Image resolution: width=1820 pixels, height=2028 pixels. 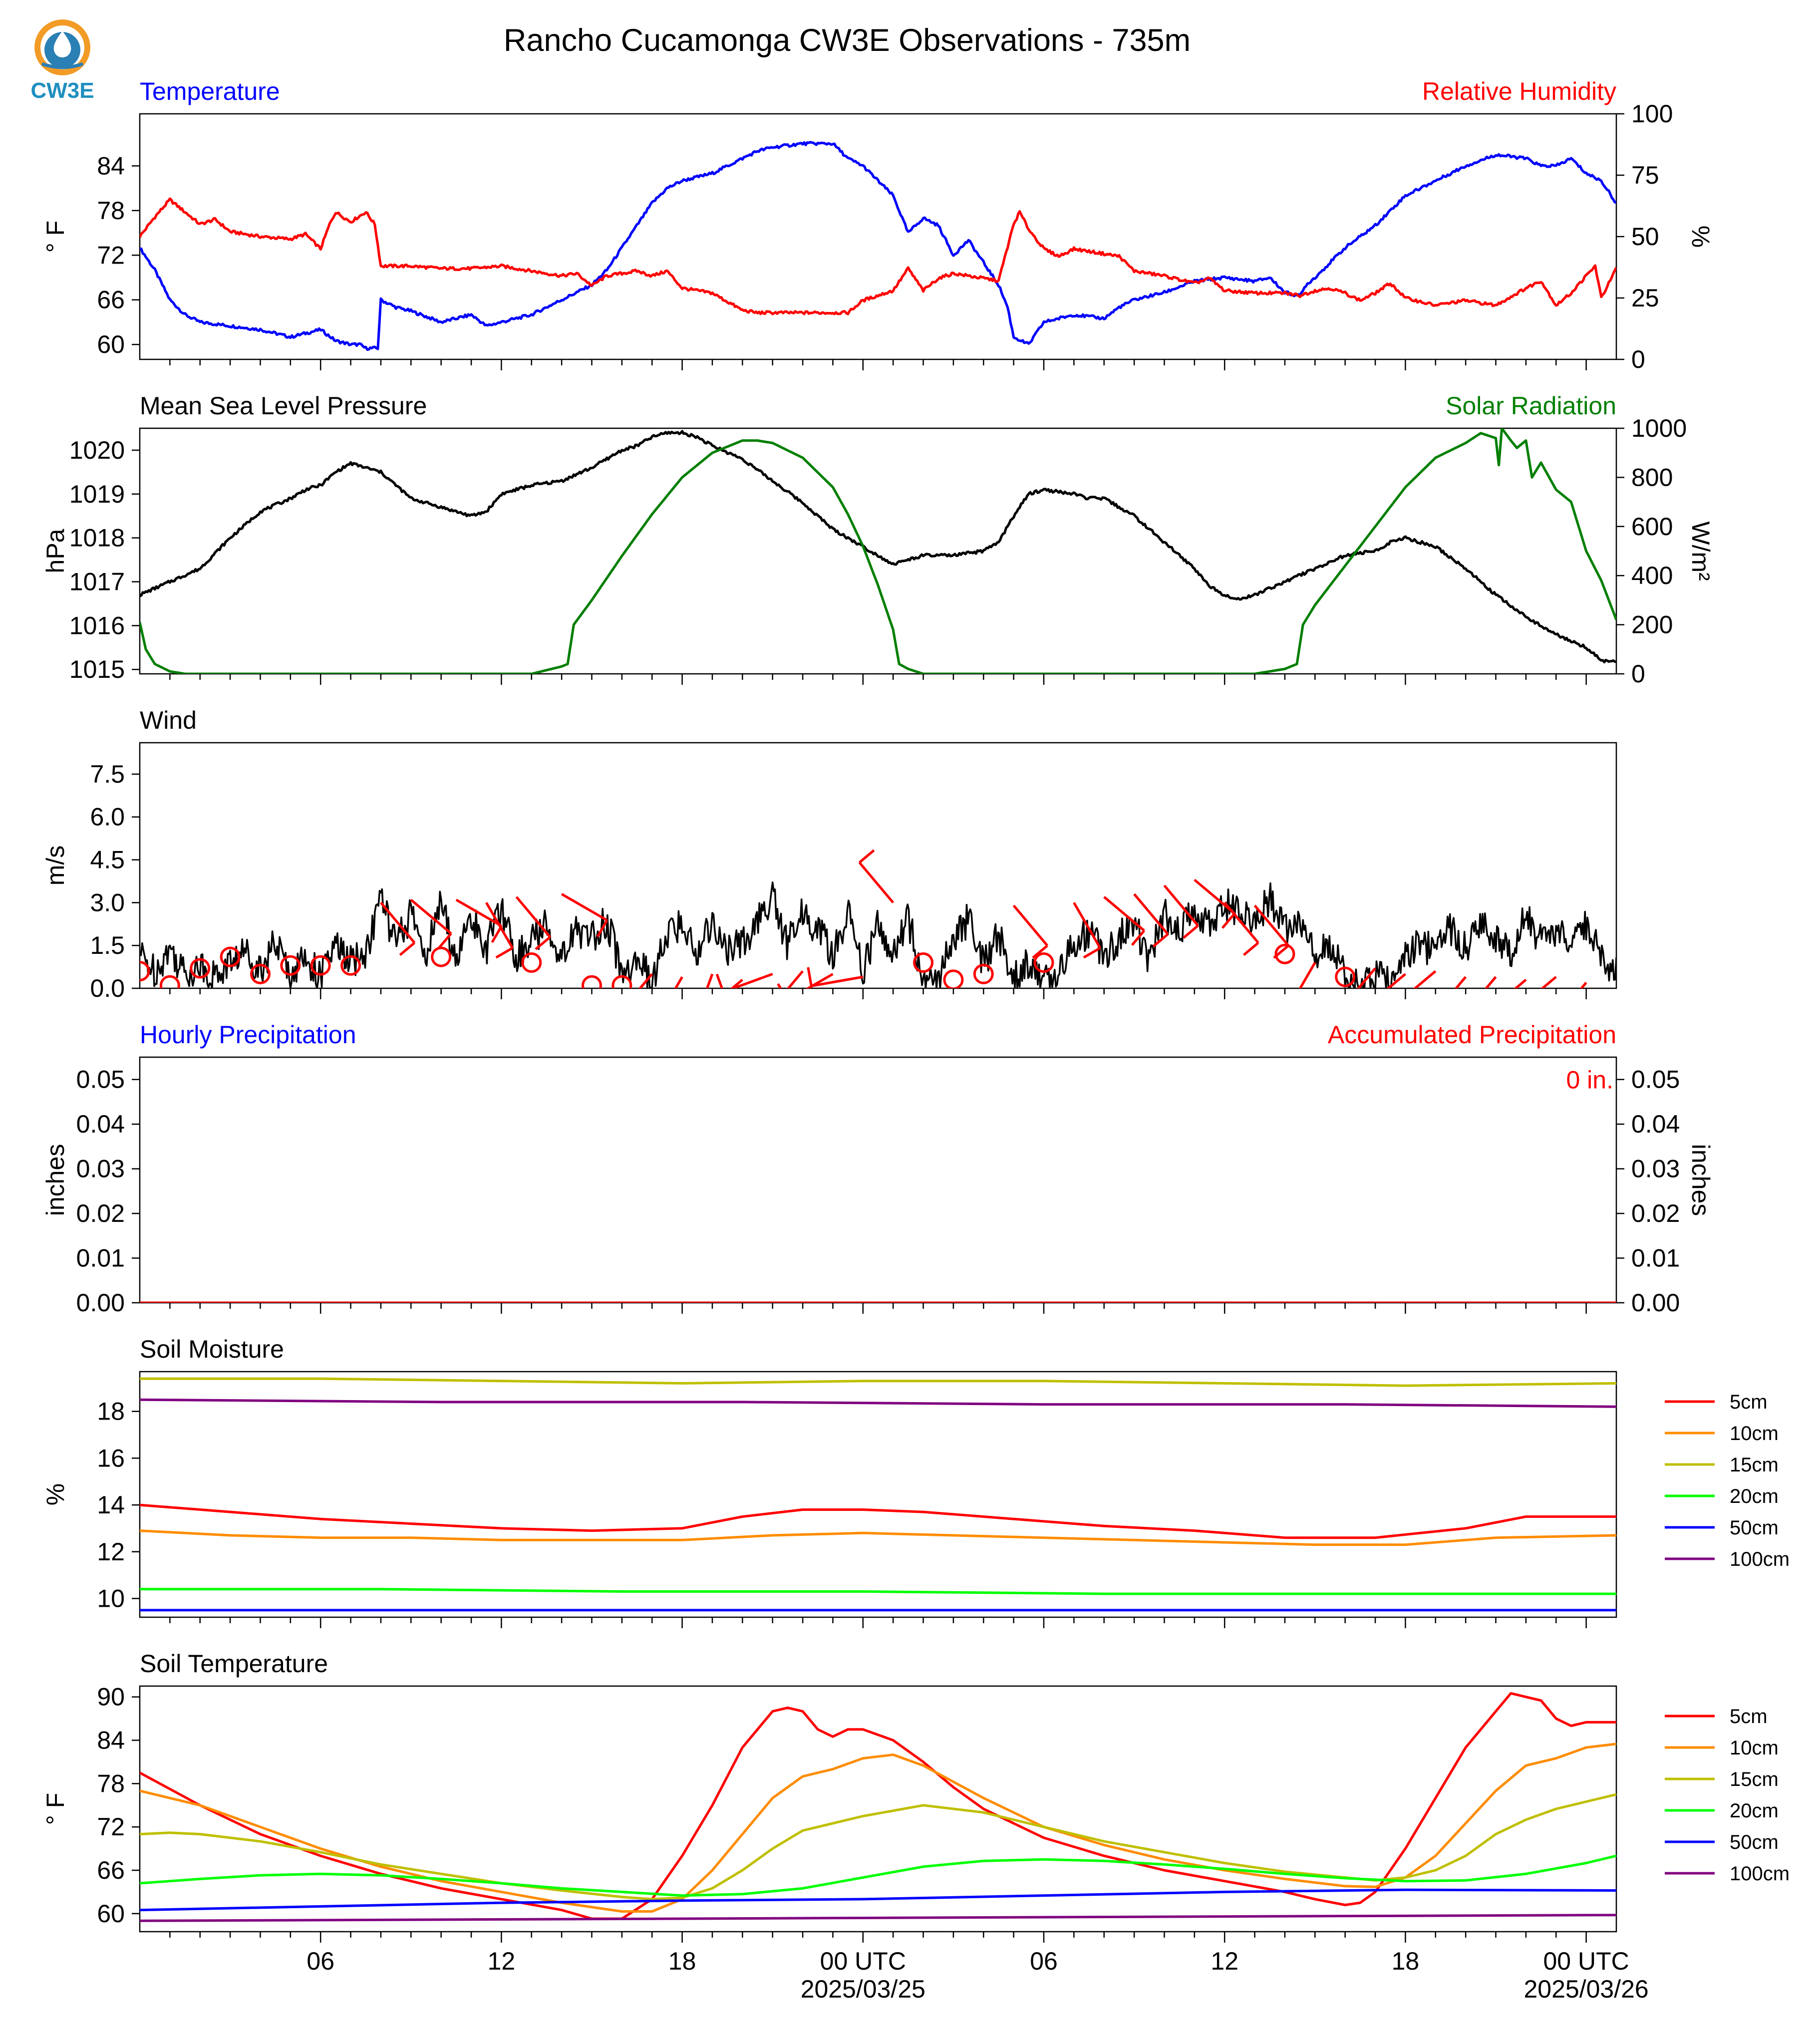 I want to click on series-line-10cm, so click(x=878, y=1827).